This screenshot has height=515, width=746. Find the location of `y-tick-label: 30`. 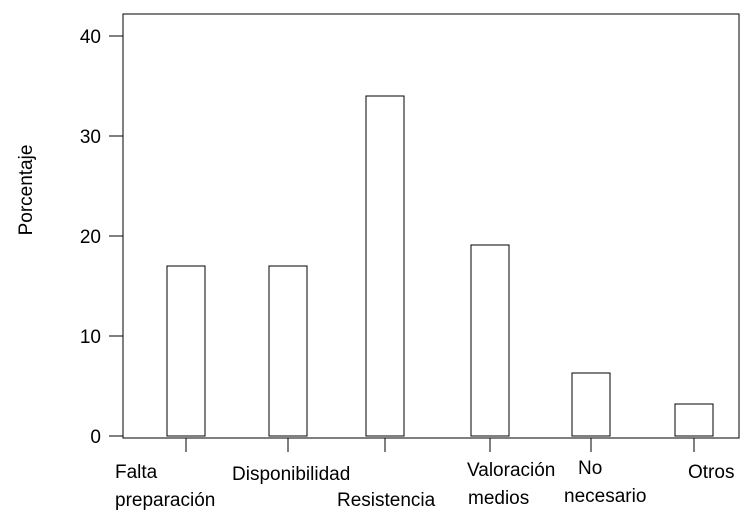

y-tick-label: 30 is located at coordinates (90, 137).